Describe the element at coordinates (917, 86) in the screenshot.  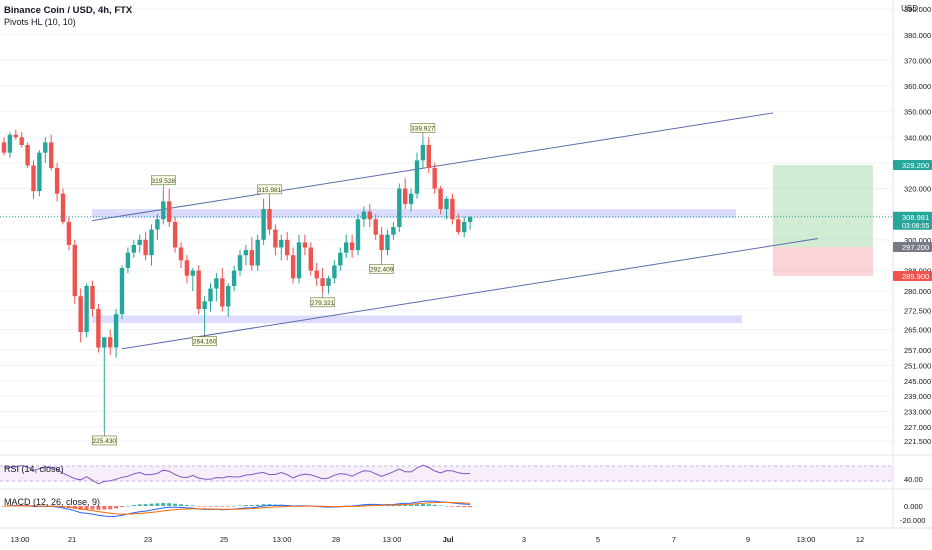
I see `price-axis-tick: 360.000` at that location.